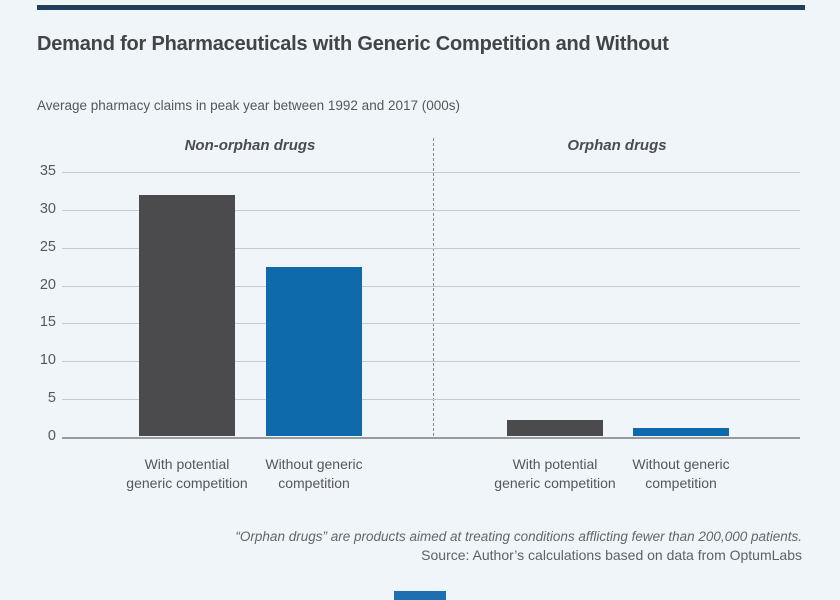 This screenshot has height=600, width=840. I want to click on y-tick-label-25: 25, so click(47, 246).